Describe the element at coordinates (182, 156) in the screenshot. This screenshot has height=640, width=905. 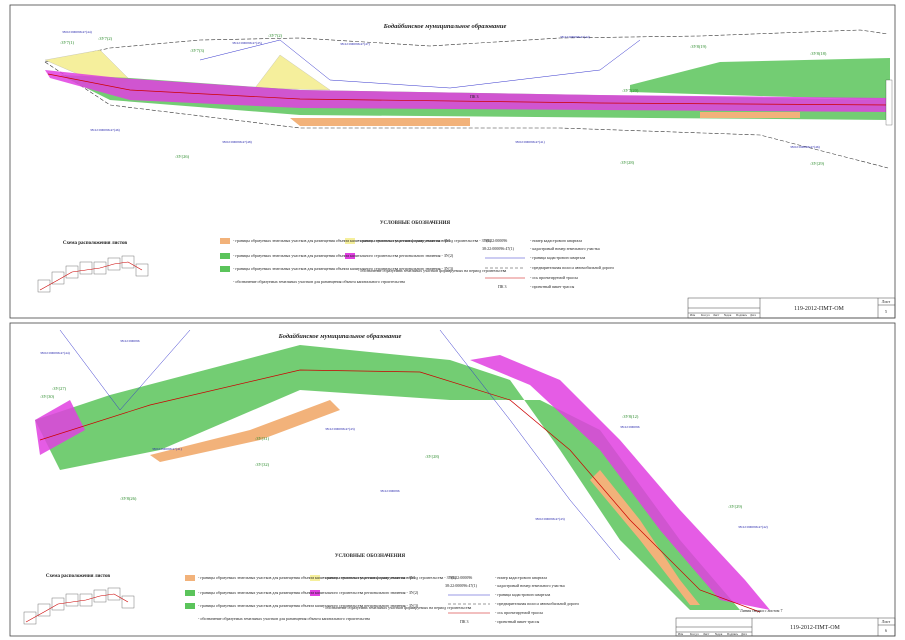
I see `parcel-label: :ЗУ(26)` at that location.